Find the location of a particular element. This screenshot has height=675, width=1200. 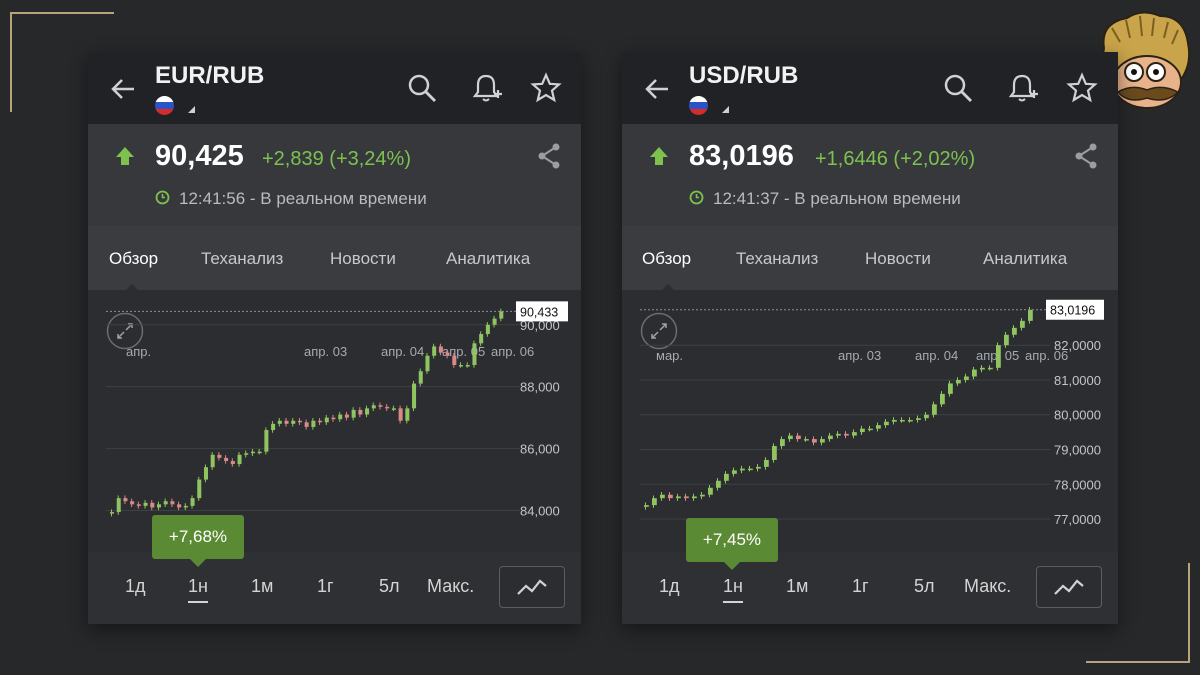

clock-icon is located at coordinates (696, 197).